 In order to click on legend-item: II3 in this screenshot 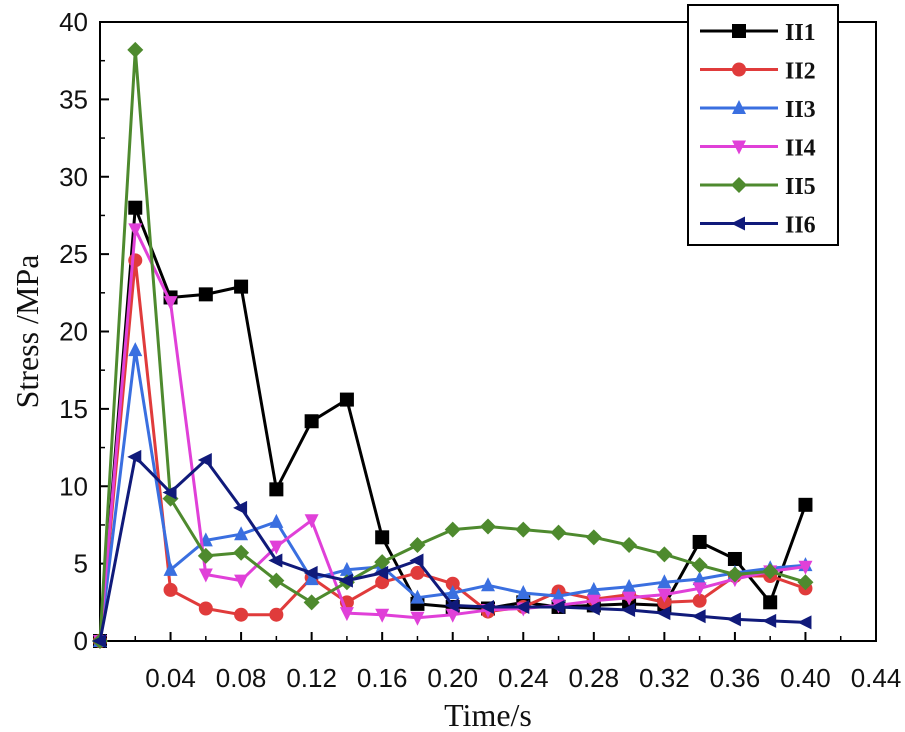, I will do `click(758, 110)`.